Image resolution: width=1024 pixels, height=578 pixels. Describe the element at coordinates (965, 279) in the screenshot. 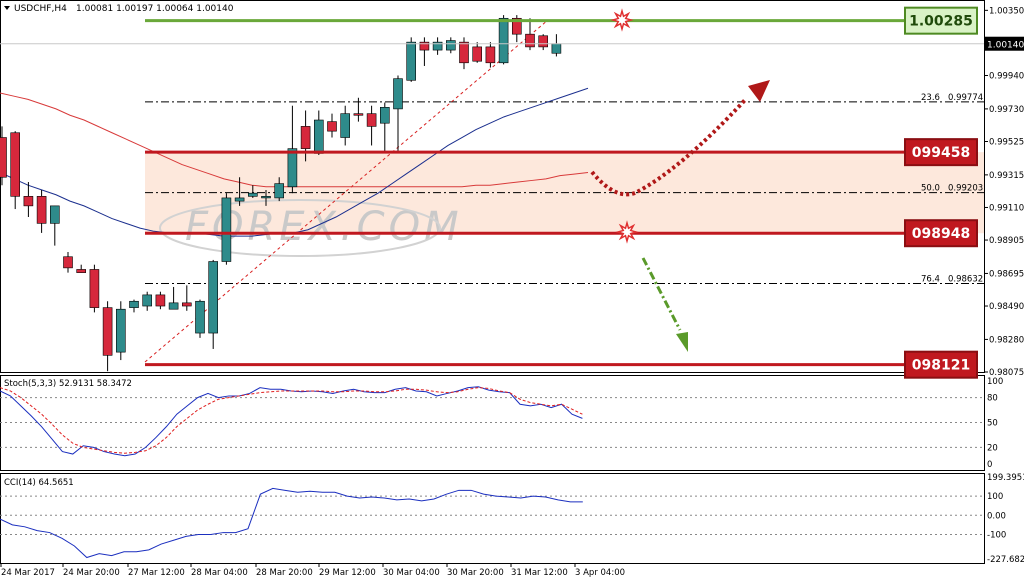

I see `fib-value-label: 0.98632` at that location.